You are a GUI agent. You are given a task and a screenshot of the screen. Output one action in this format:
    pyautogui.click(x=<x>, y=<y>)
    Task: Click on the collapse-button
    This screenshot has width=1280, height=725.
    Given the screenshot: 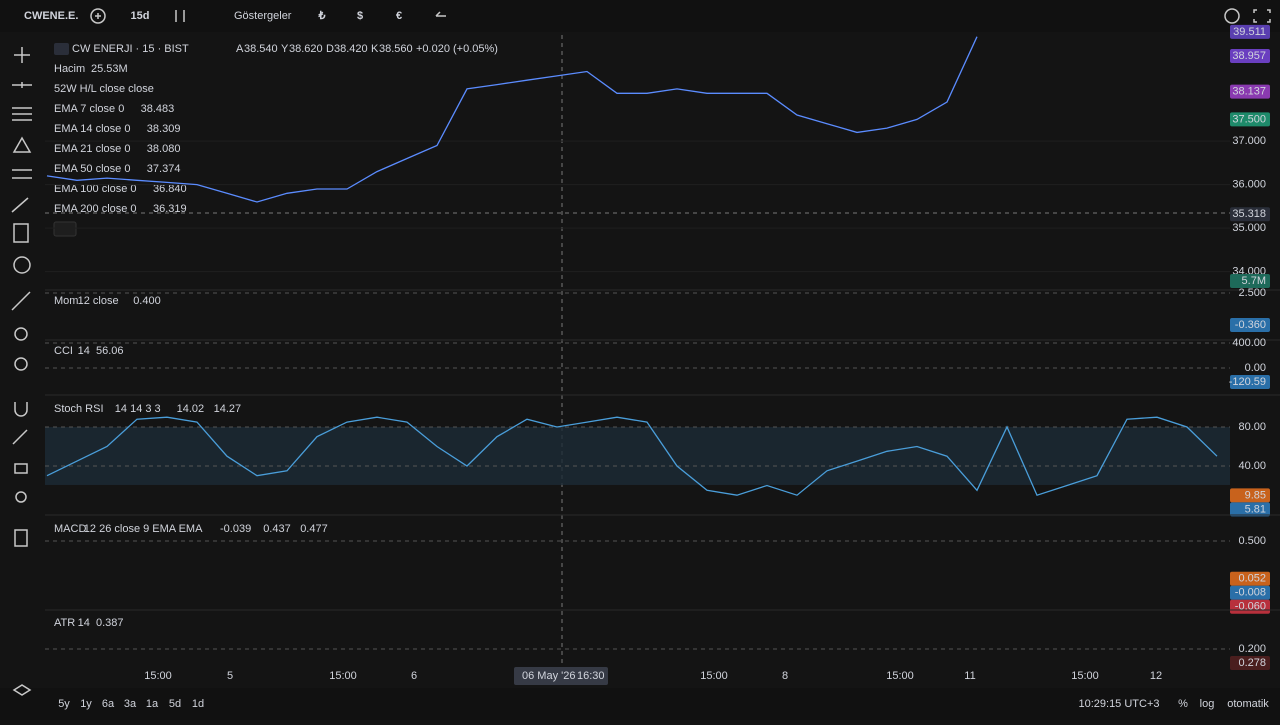 What is the action you would take?
    pyautogui.click(x=65, y=229)
    